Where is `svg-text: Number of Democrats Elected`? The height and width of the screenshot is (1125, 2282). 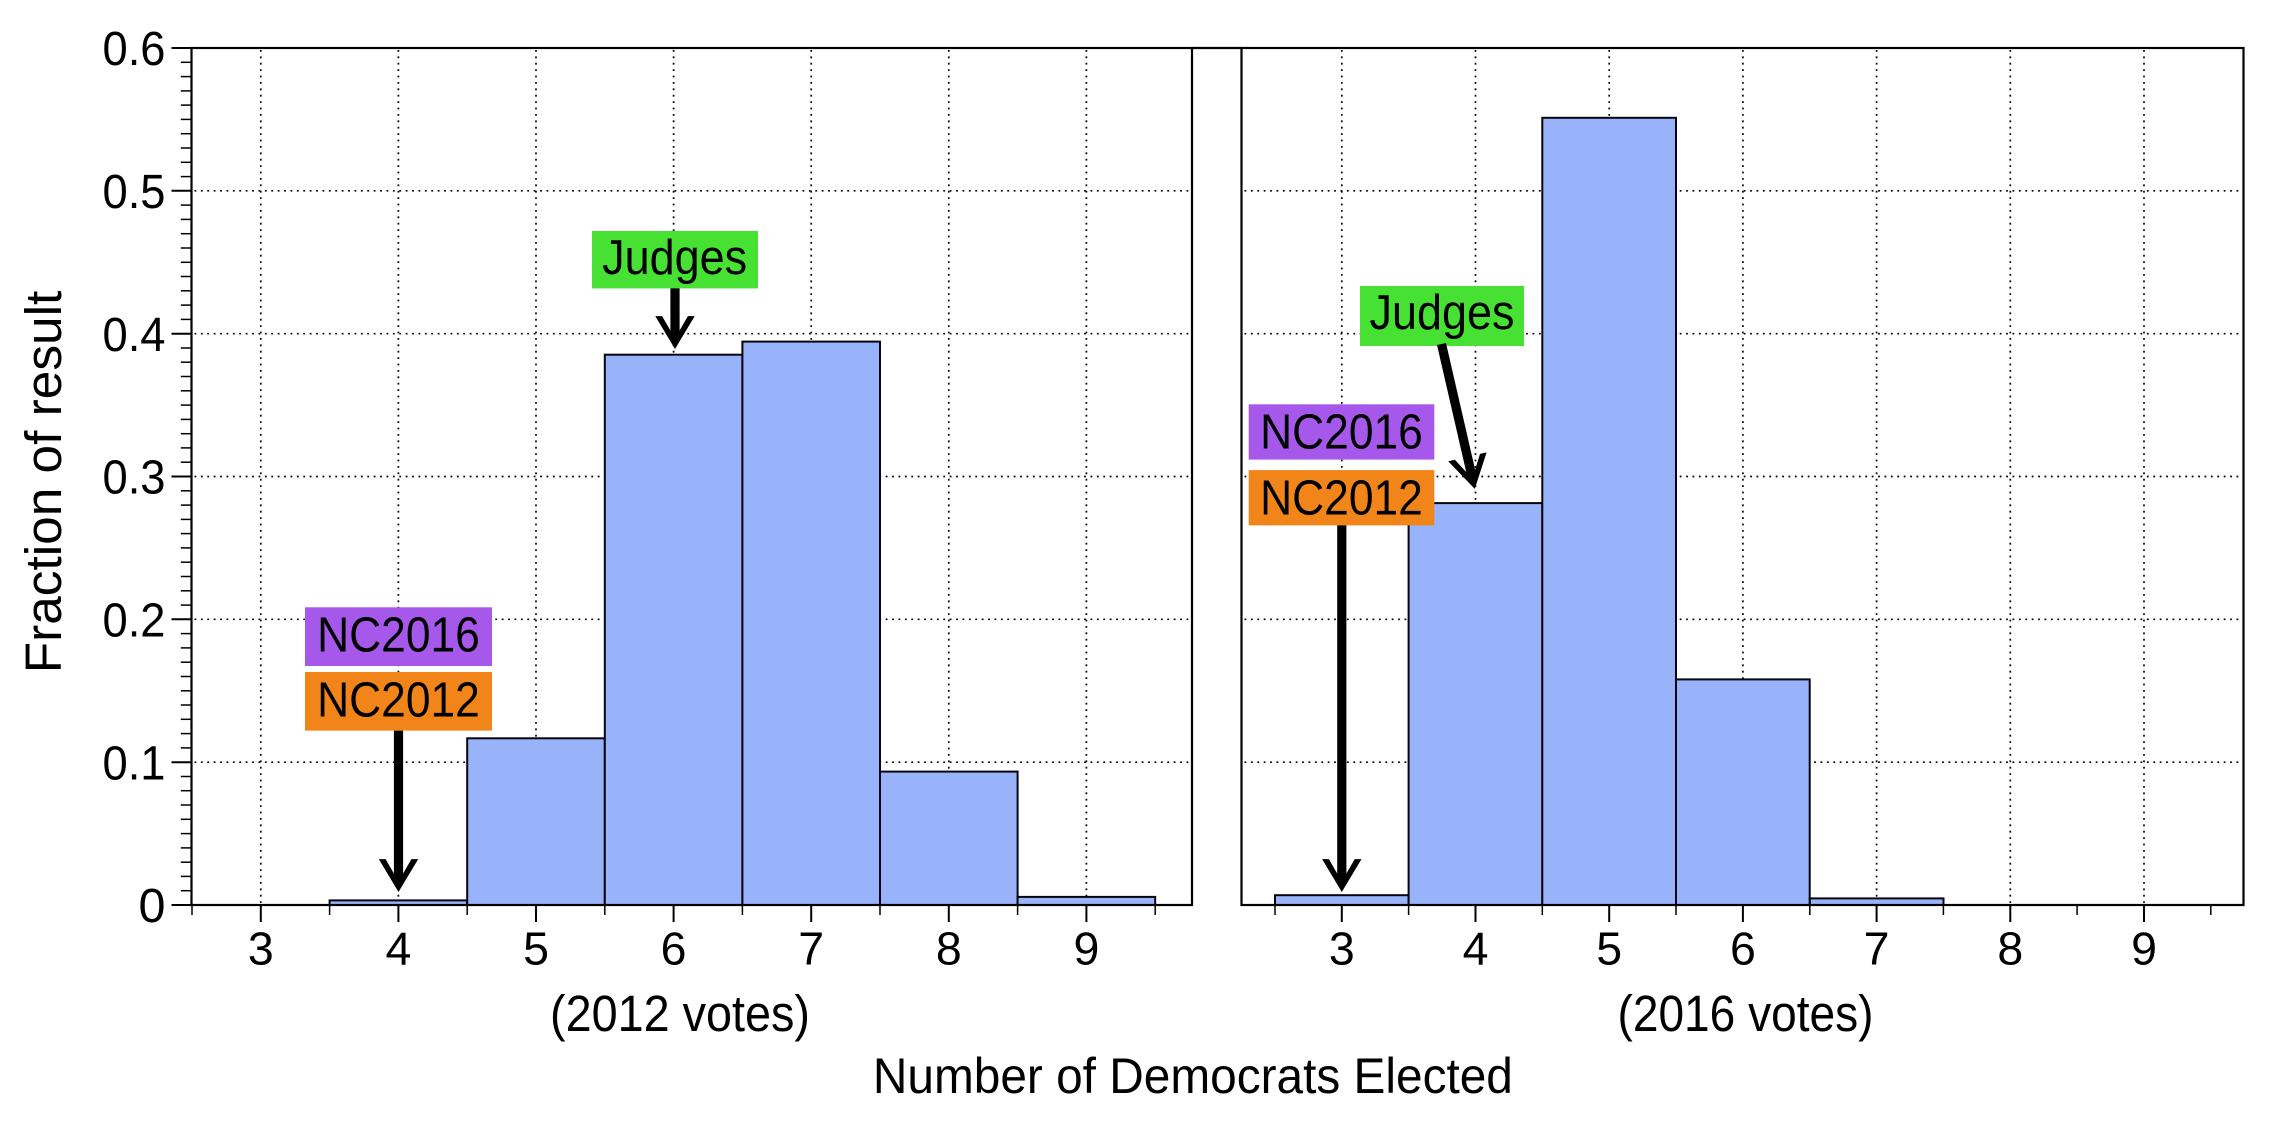 svg-text: Number of Democrats Elected is located at coordinates (1193, 1075).